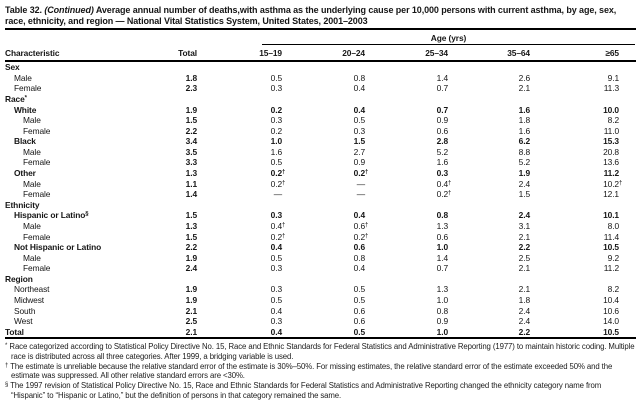 Image resolution: width=640 pixels, height=406 pixels. I want to click on value-cell: 2.6, so click(524, 77).